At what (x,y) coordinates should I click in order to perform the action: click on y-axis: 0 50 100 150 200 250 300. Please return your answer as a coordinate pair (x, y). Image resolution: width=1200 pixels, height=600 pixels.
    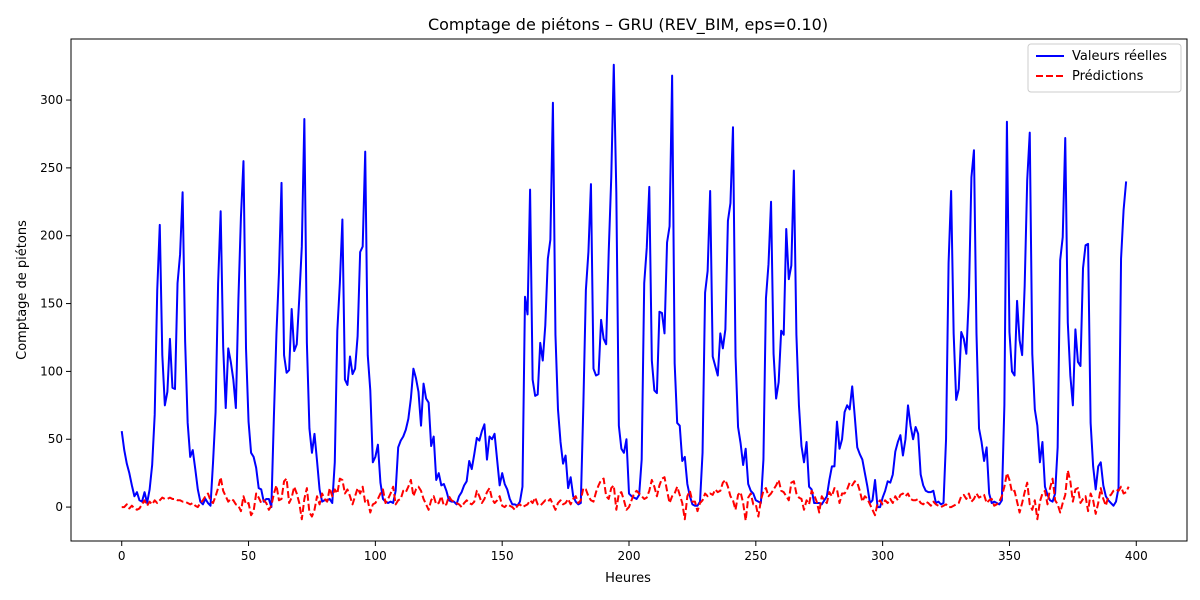
    Looking at the image, I should click on (55, 303).